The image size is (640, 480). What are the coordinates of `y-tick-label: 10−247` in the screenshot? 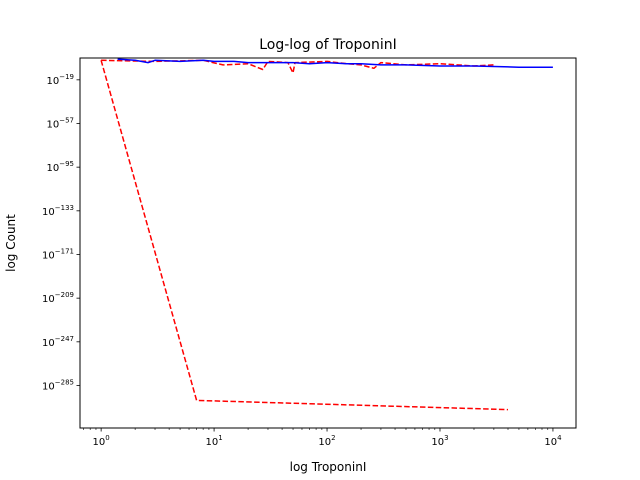 It's located at (58, 342).